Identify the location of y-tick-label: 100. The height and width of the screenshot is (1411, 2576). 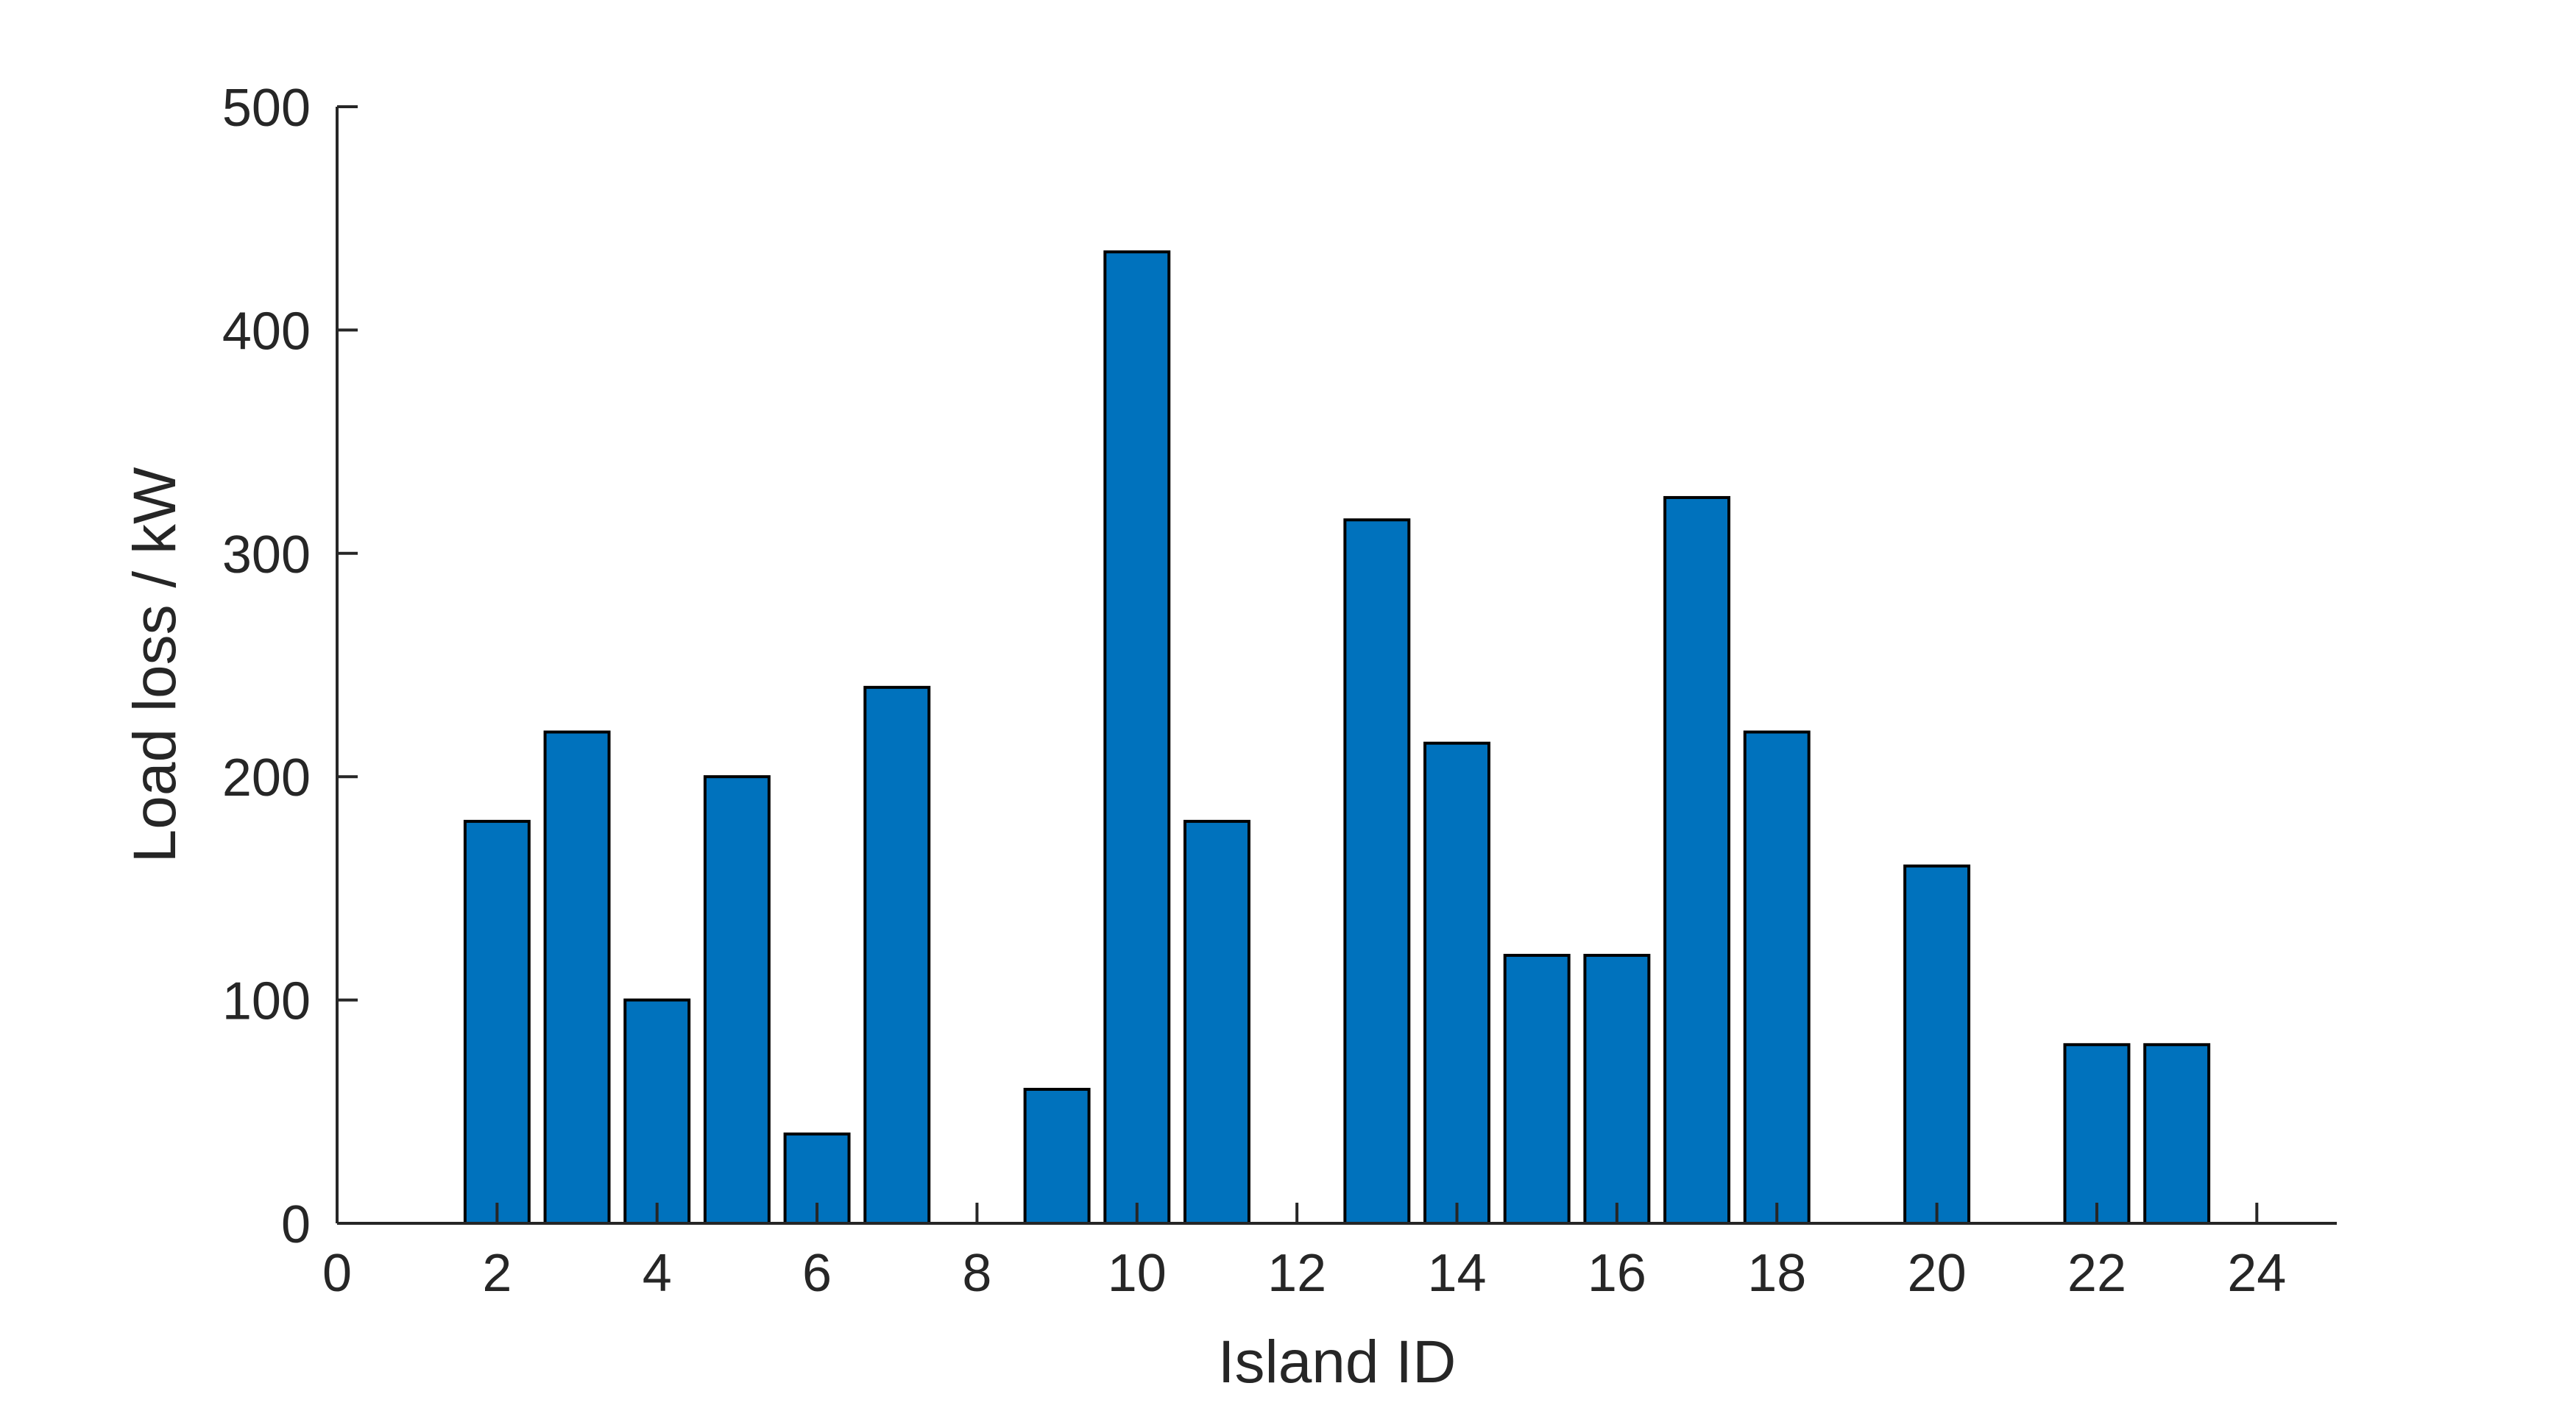
(266, 1001).